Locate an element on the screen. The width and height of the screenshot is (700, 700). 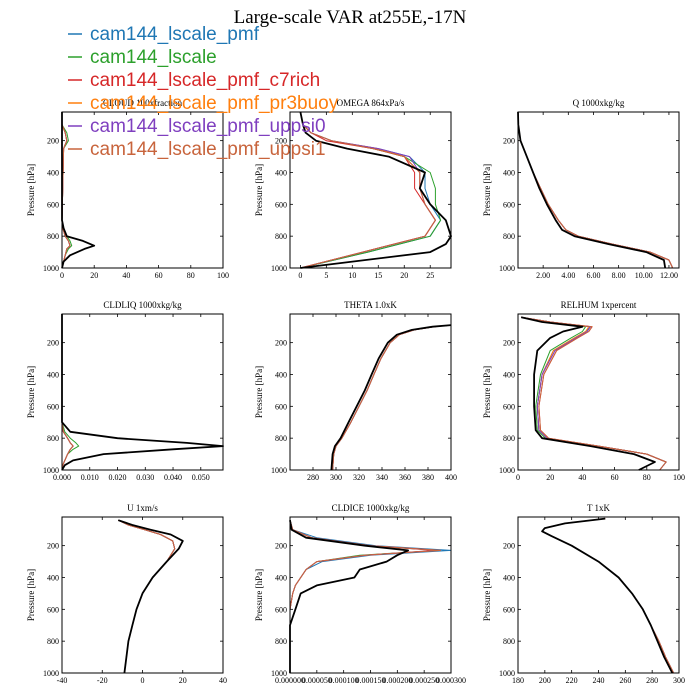
x-tick-label: 0.000 is located at coordinates (62, 477).